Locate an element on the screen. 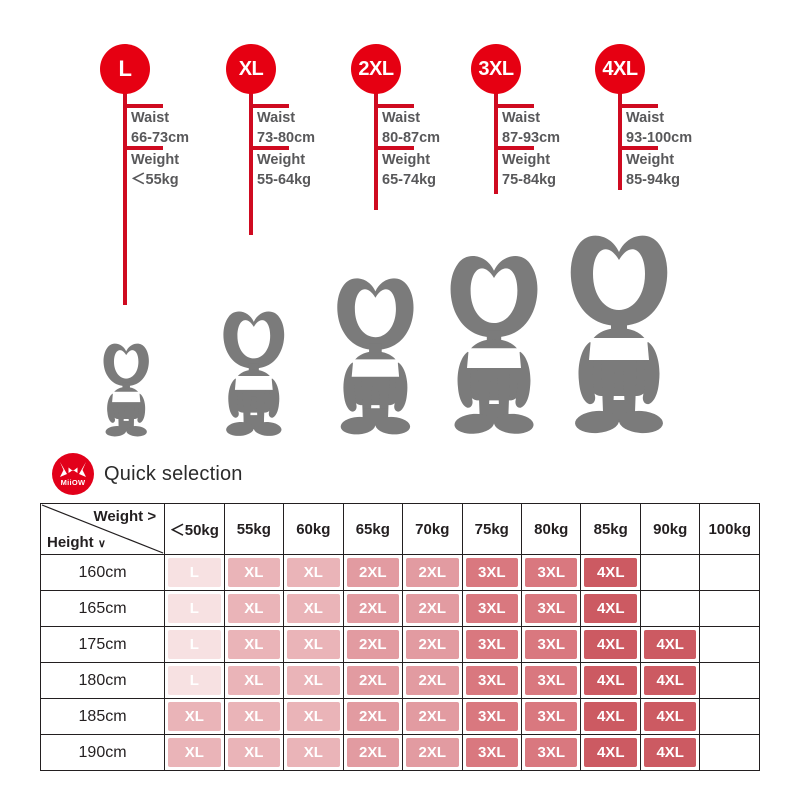 The height and width of the screenshot is (800, 800). size-badge-2xl: 2XL is located at coordinates (376, 69).